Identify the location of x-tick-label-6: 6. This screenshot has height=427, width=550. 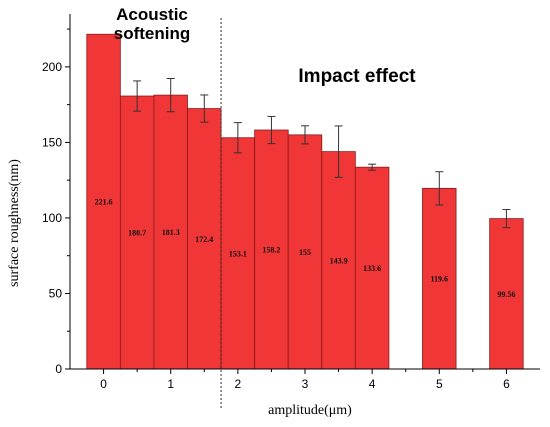
(506, 384).